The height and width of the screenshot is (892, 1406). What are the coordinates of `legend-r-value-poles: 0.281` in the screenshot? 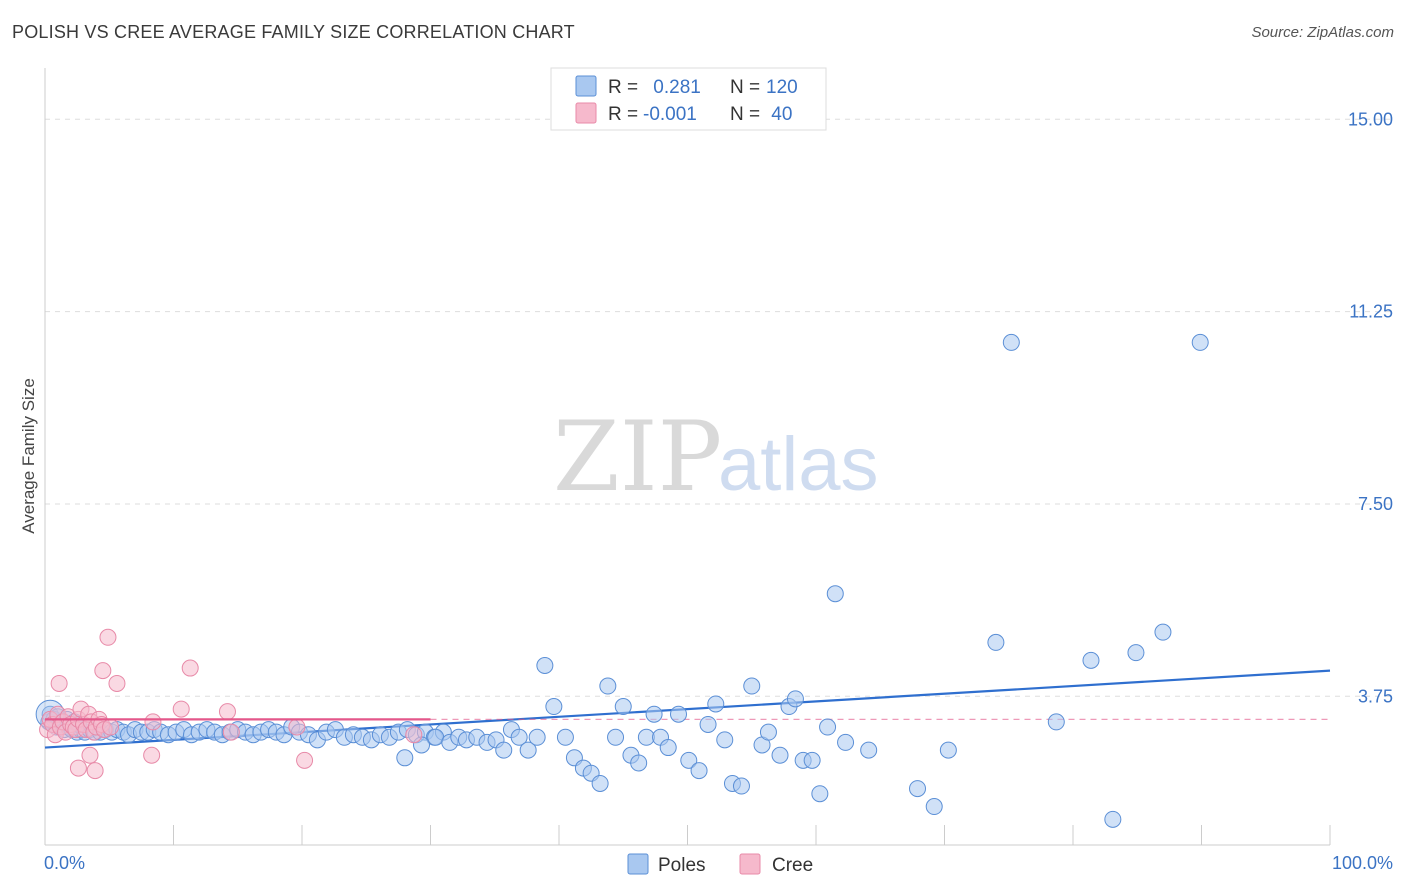 It's located at (674, 87).